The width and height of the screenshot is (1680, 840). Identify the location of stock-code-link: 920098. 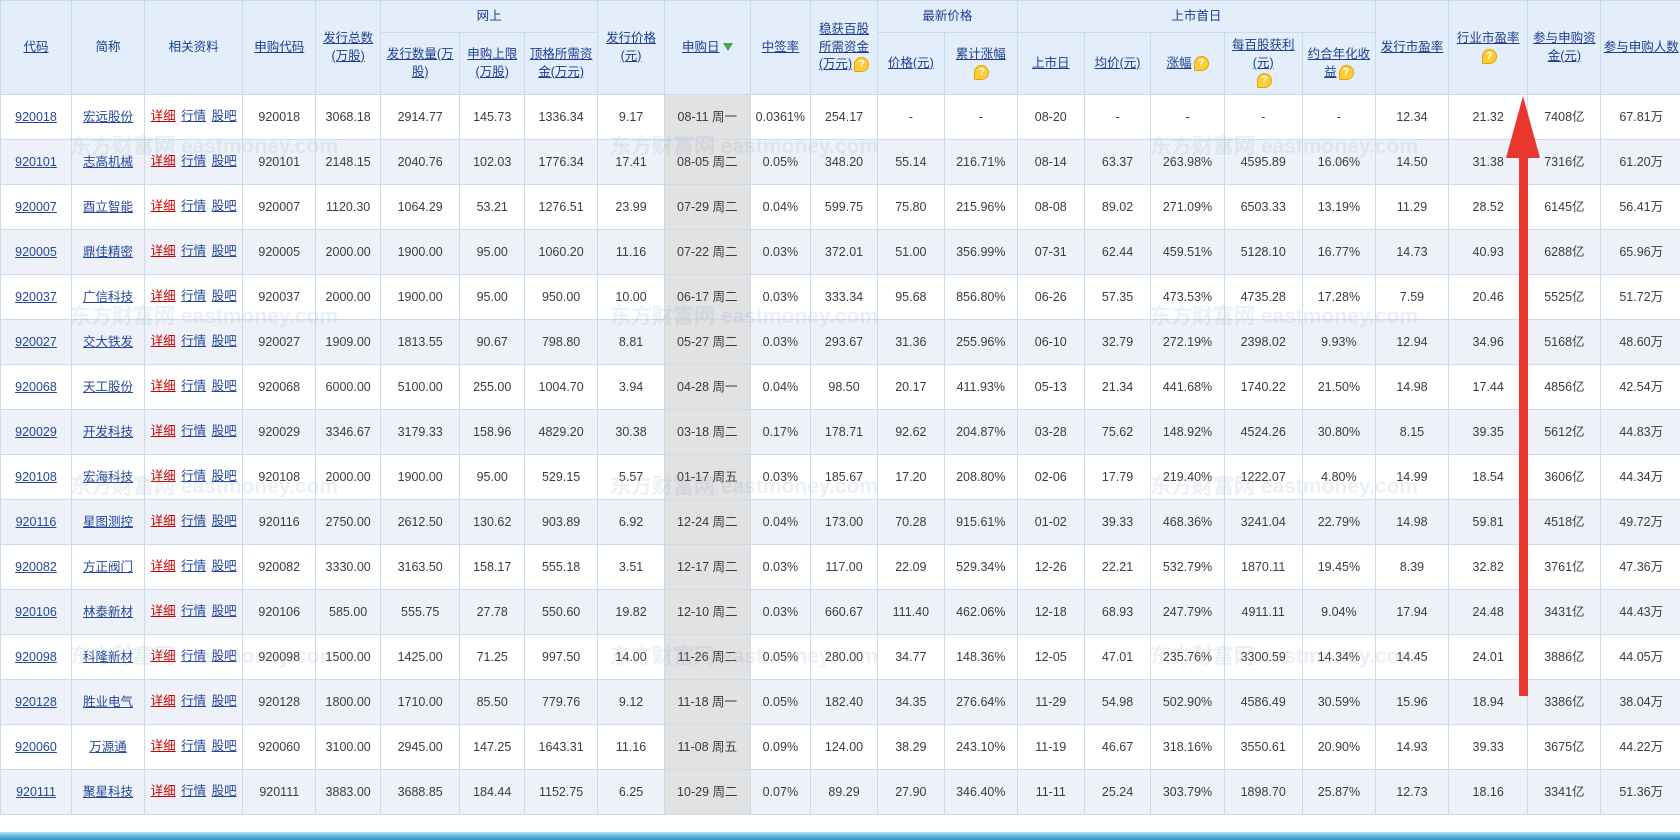
(36, 656).